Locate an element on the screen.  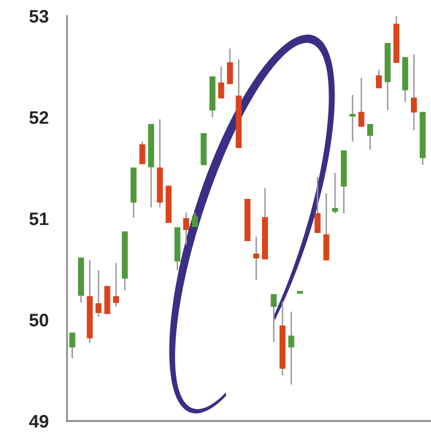
y-tick-label: 49 is located at coordinates (38, 421).